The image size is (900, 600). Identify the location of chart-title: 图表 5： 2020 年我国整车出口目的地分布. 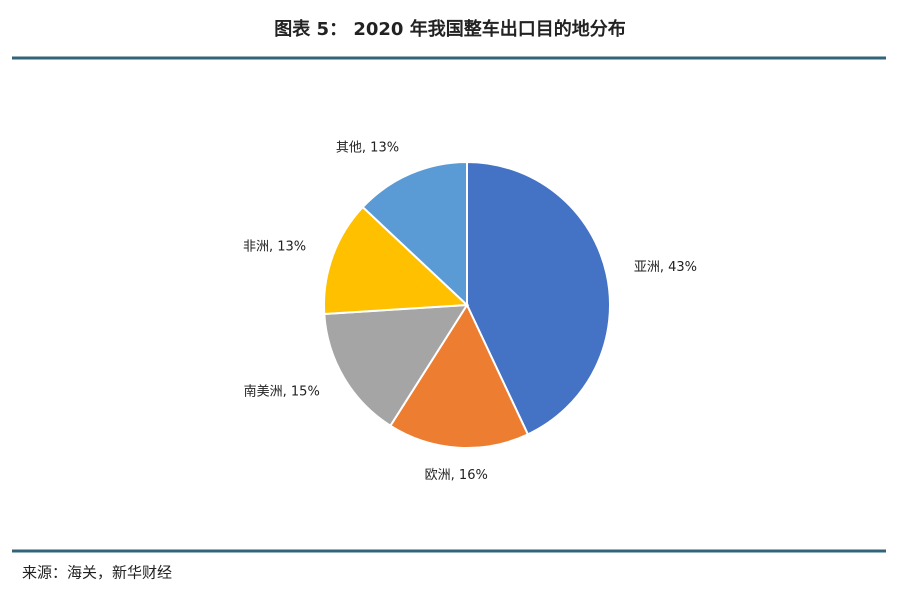
(449, 29).